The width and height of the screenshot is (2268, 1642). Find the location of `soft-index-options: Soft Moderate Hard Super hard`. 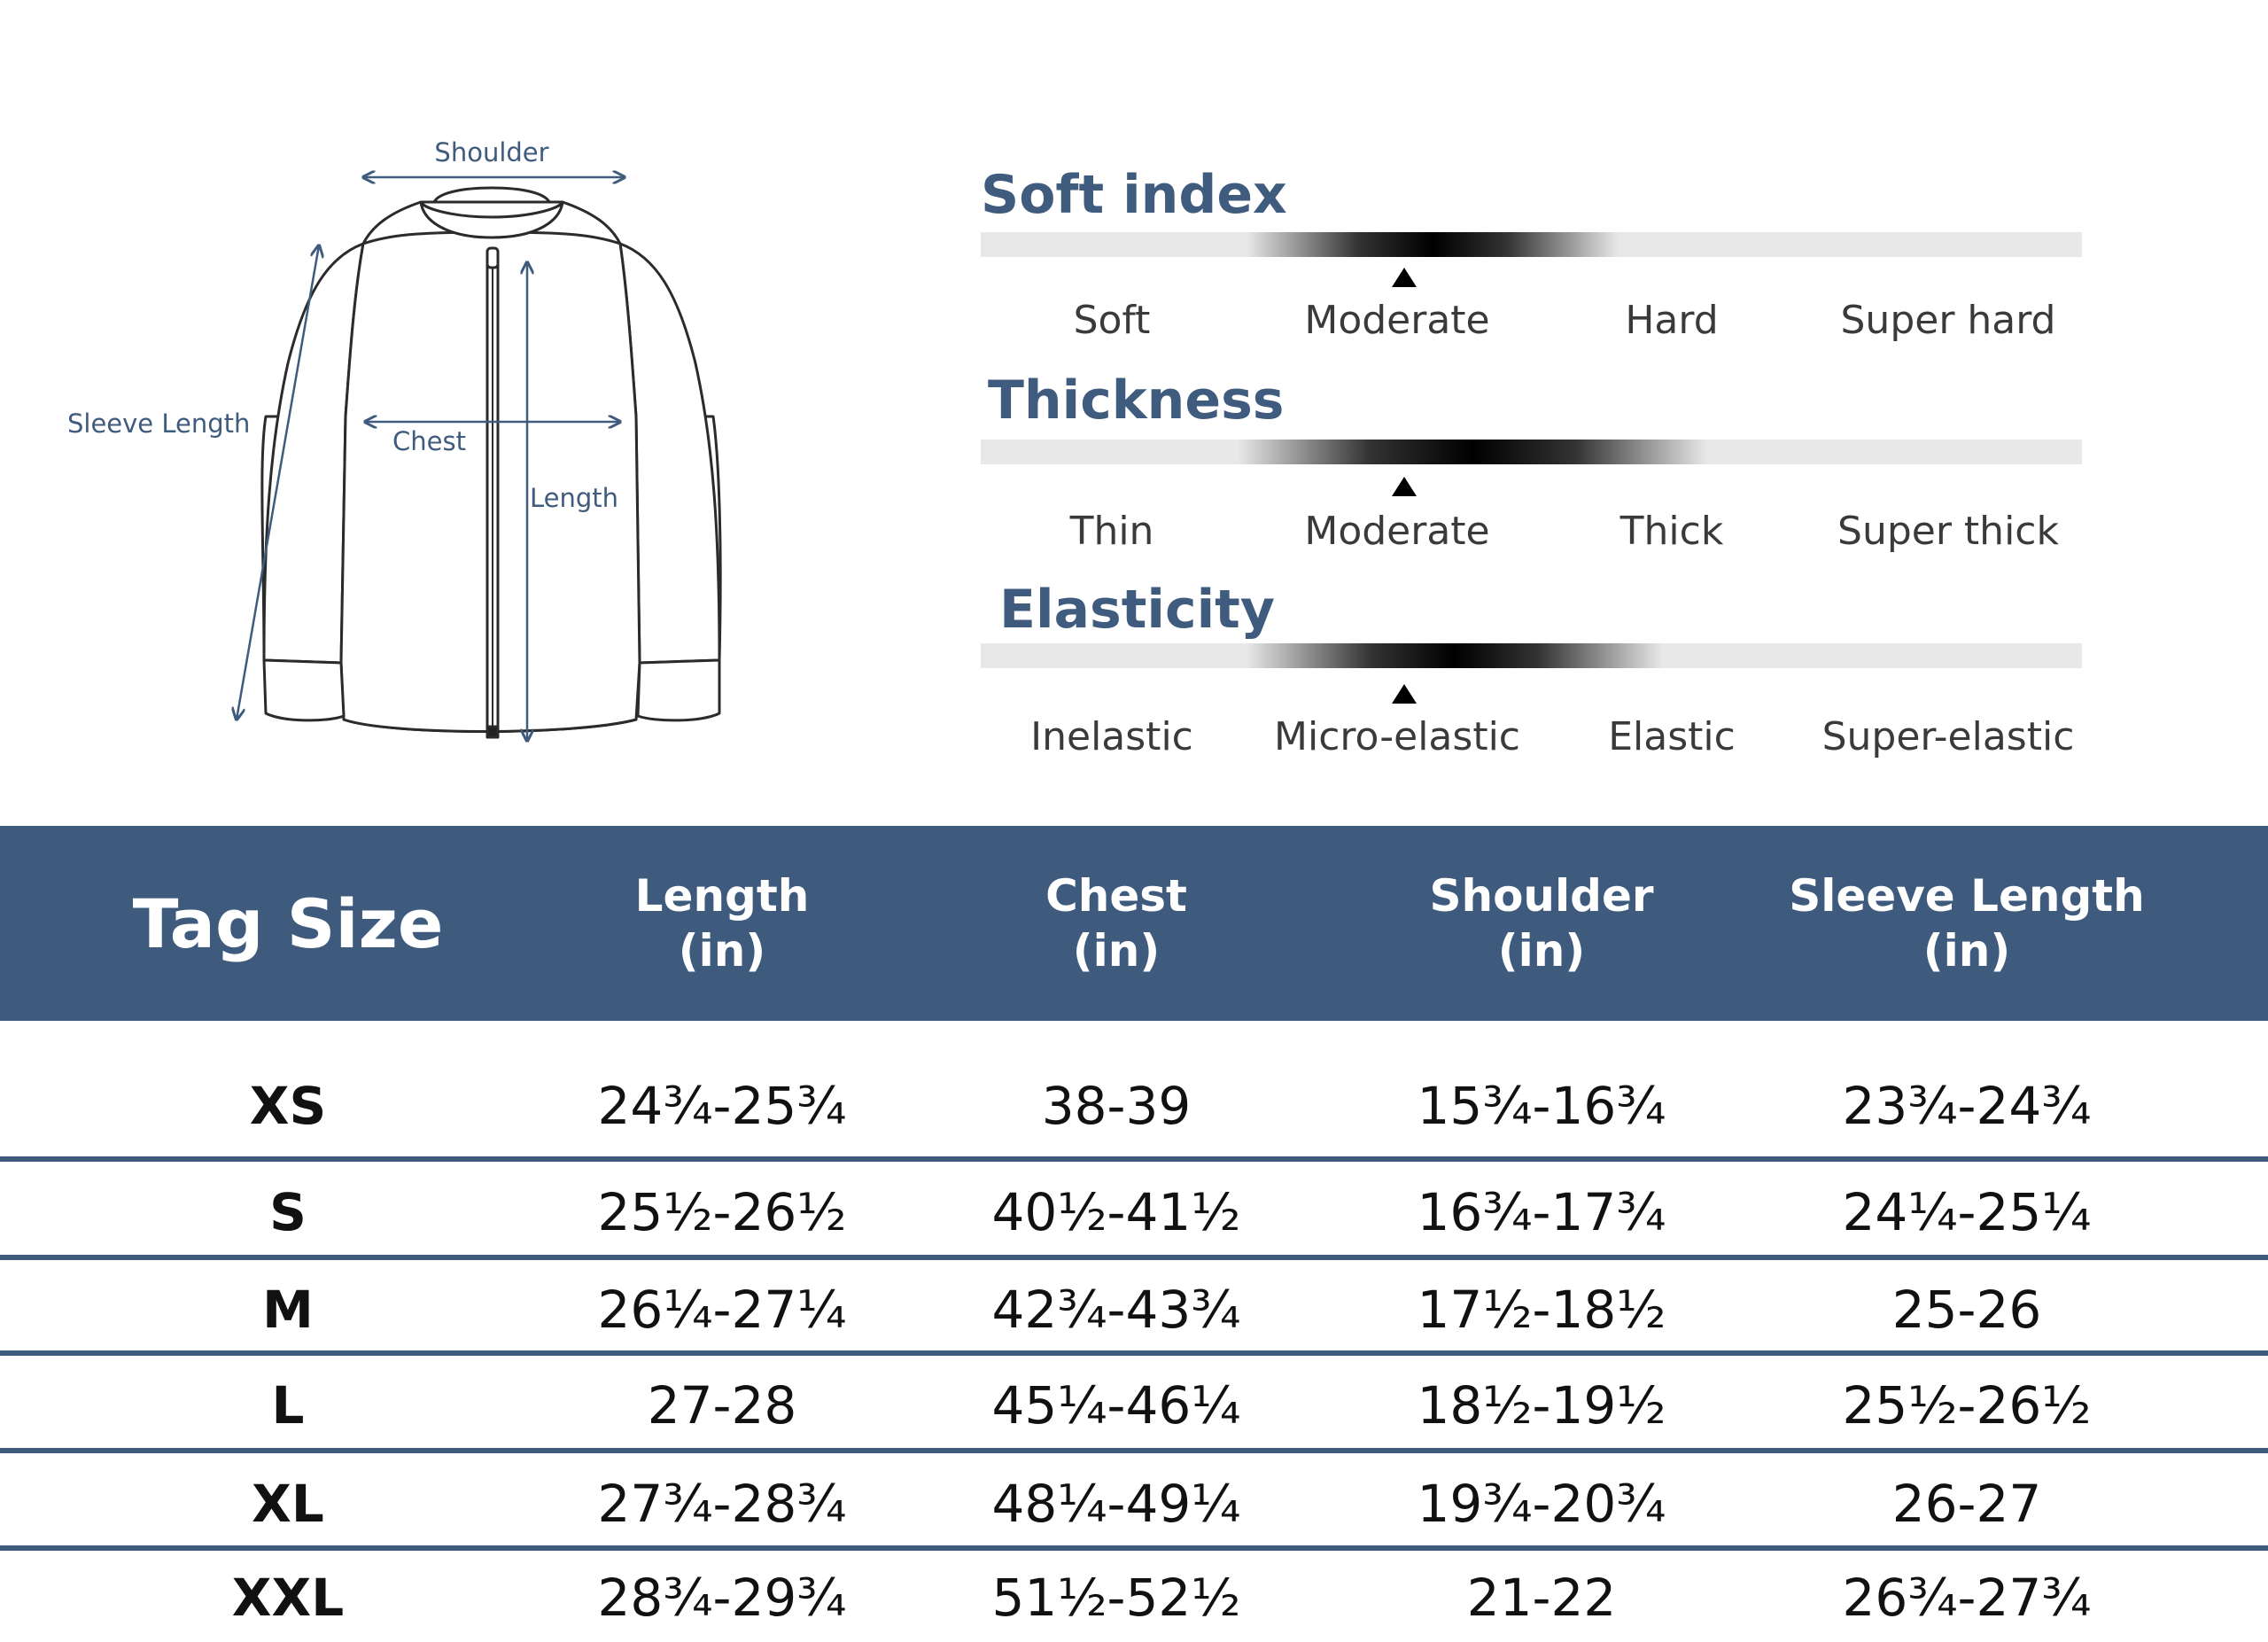

soft-index-options: Soft Moderate Hard Super hard is located at coordinates (1531, 321).